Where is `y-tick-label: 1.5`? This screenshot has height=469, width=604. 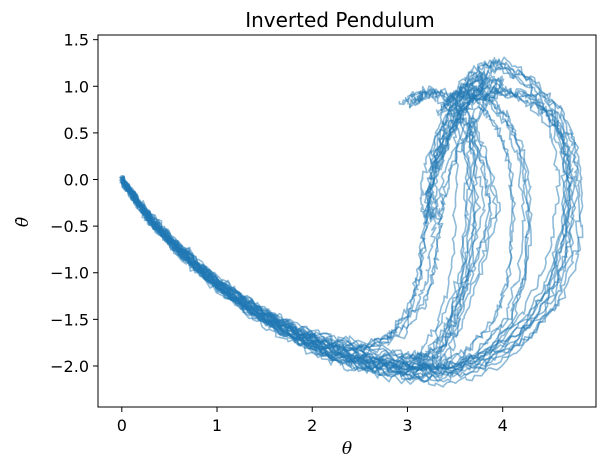
y-tick-label: 1.5 is located at coordinates (76, 40).